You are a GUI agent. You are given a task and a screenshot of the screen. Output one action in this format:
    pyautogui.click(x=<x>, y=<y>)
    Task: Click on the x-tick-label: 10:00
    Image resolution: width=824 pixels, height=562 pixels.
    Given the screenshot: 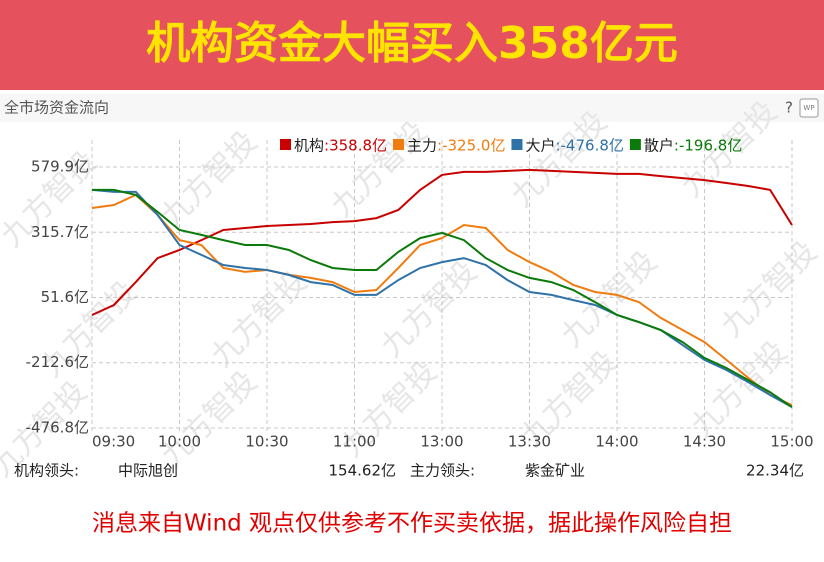 What is the action you would take?
    pyautogui.click(x=179, y=442)
    